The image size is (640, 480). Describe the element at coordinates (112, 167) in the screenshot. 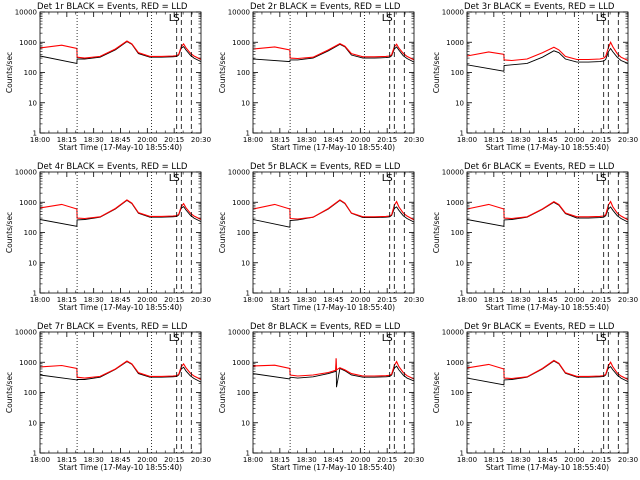

I see `chart-title: Det 4r BLACK = Events, RED = LLD` at that location.